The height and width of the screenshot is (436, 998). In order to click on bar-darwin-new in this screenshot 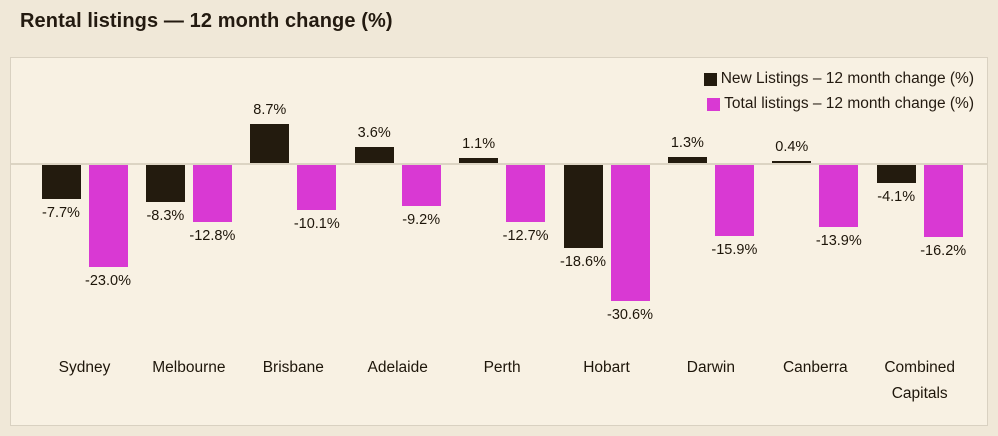, I will do `click(687, 160)`.